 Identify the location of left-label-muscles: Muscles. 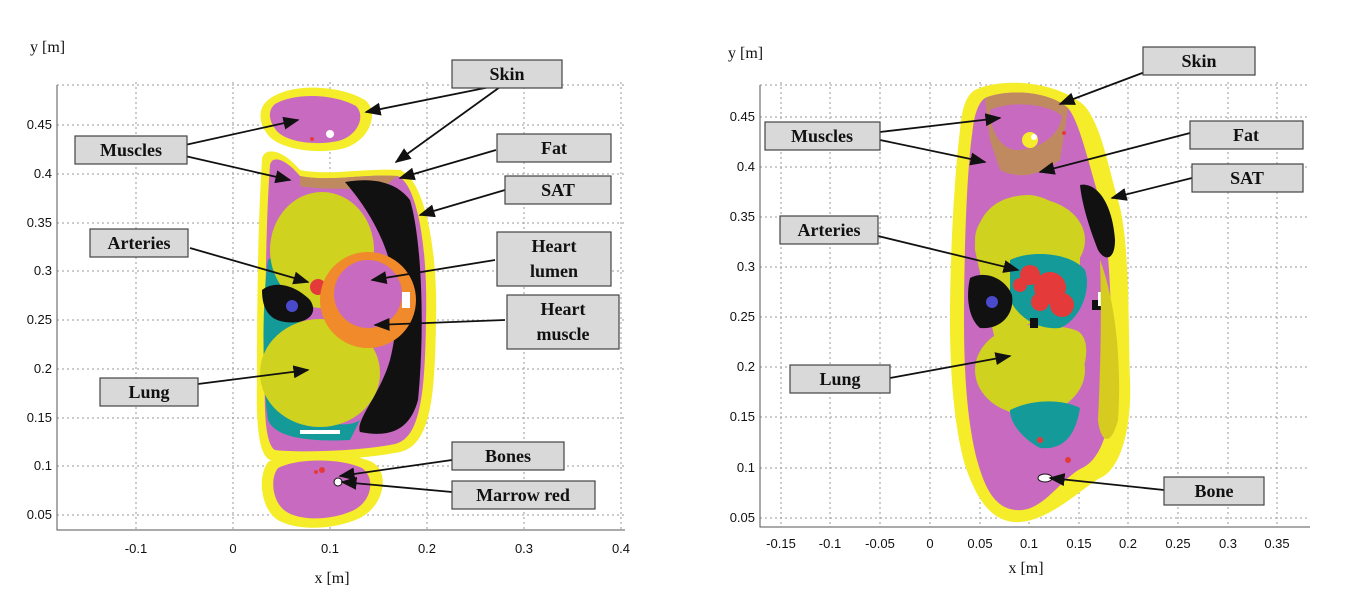
(131, 150).